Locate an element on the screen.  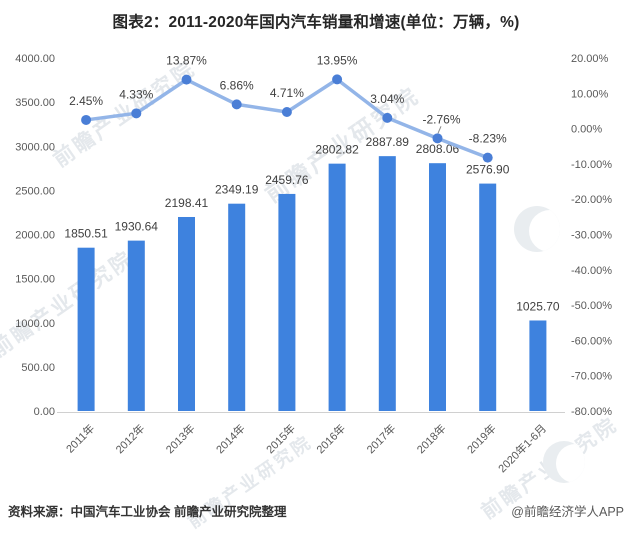
right-axis-tick: -70.00% is located at coordinates (591, 377).